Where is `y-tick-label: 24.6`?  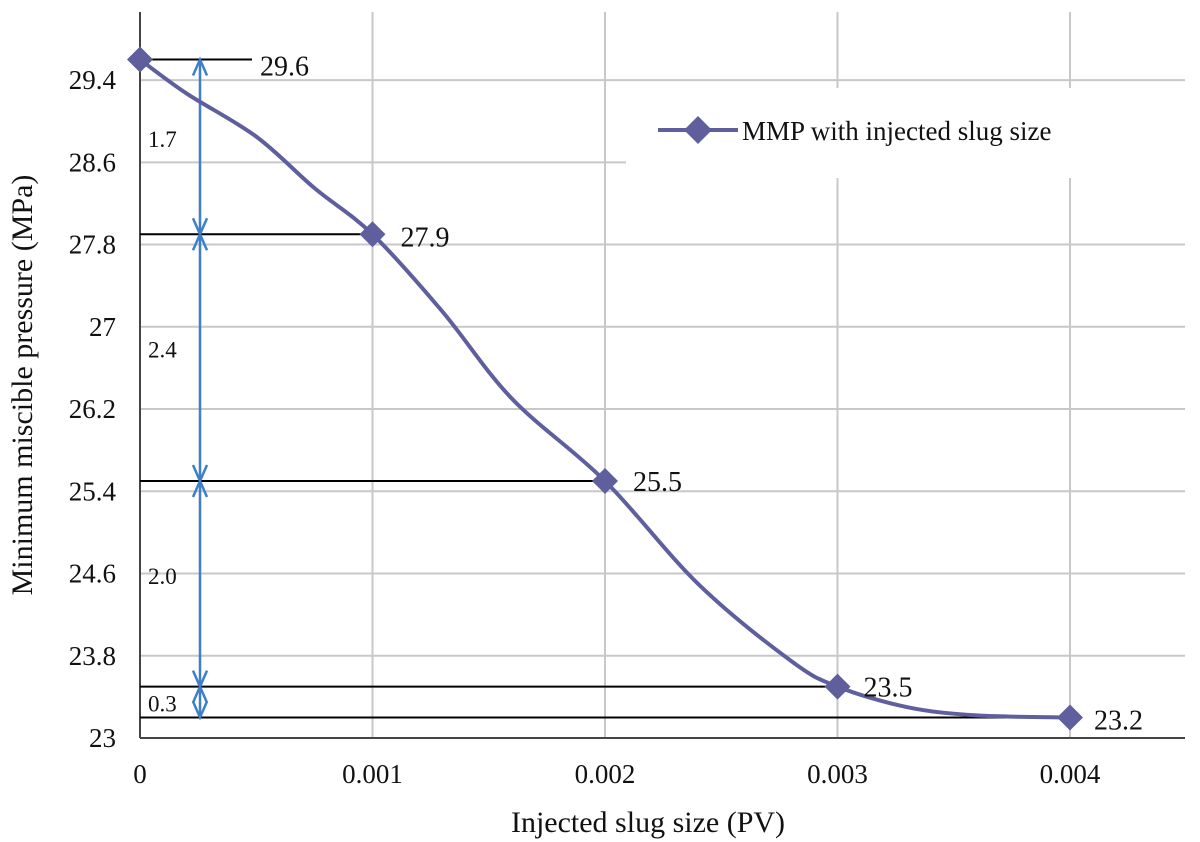
y-tick-label: 24.6 is located at coordinates (92, 574).